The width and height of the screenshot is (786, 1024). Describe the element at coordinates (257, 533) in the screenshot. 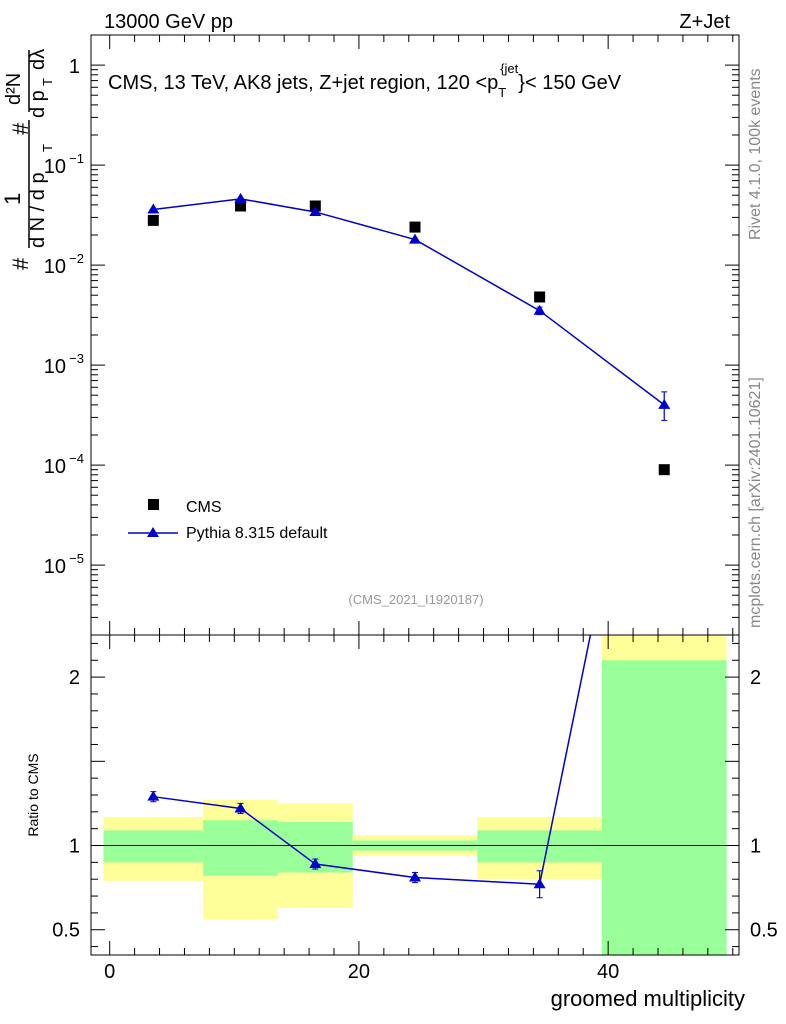

I see `legend-pythia-label: Pythia 8.315 default` at that location.